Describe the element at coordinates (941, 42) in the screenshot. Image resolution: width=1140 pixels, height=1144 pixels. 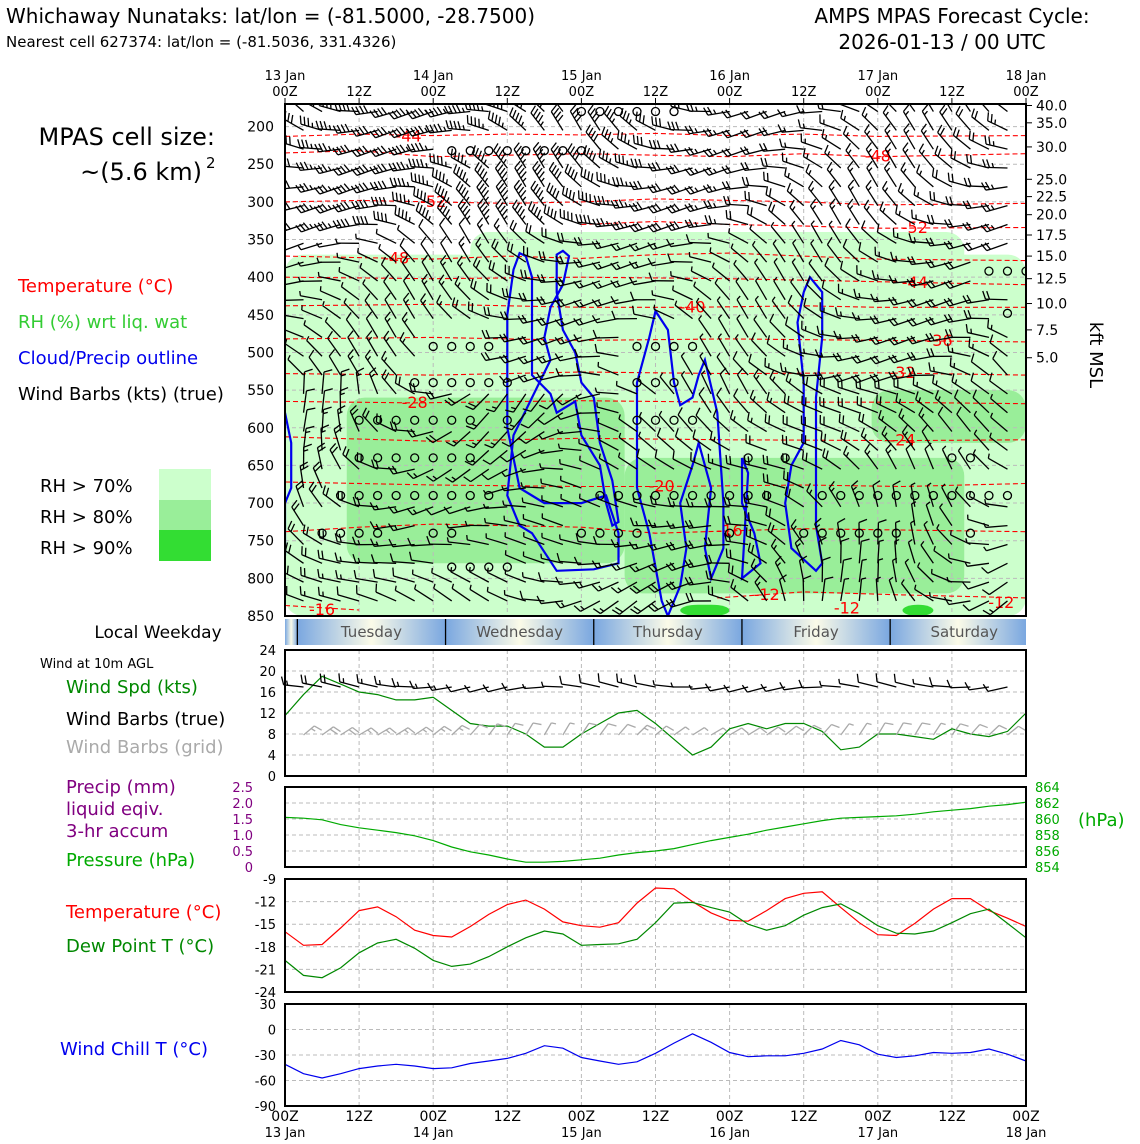
I see `cycle-value: 2026-01-13 / 00 UTC` at that location.